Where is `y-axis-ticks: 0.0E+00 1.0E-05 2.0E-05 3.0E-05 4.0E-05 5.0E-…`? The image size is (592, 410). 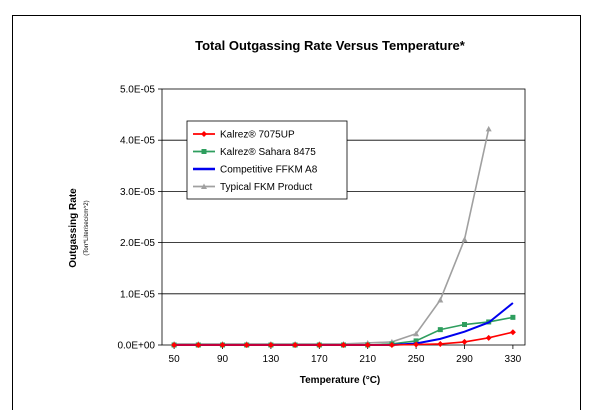 y-axis-ticks: 0.0E+00 1.0E-05 2.0E-05 3.0E-05 4.0E-05 5.0E-… is located at coordinates (139, 218).